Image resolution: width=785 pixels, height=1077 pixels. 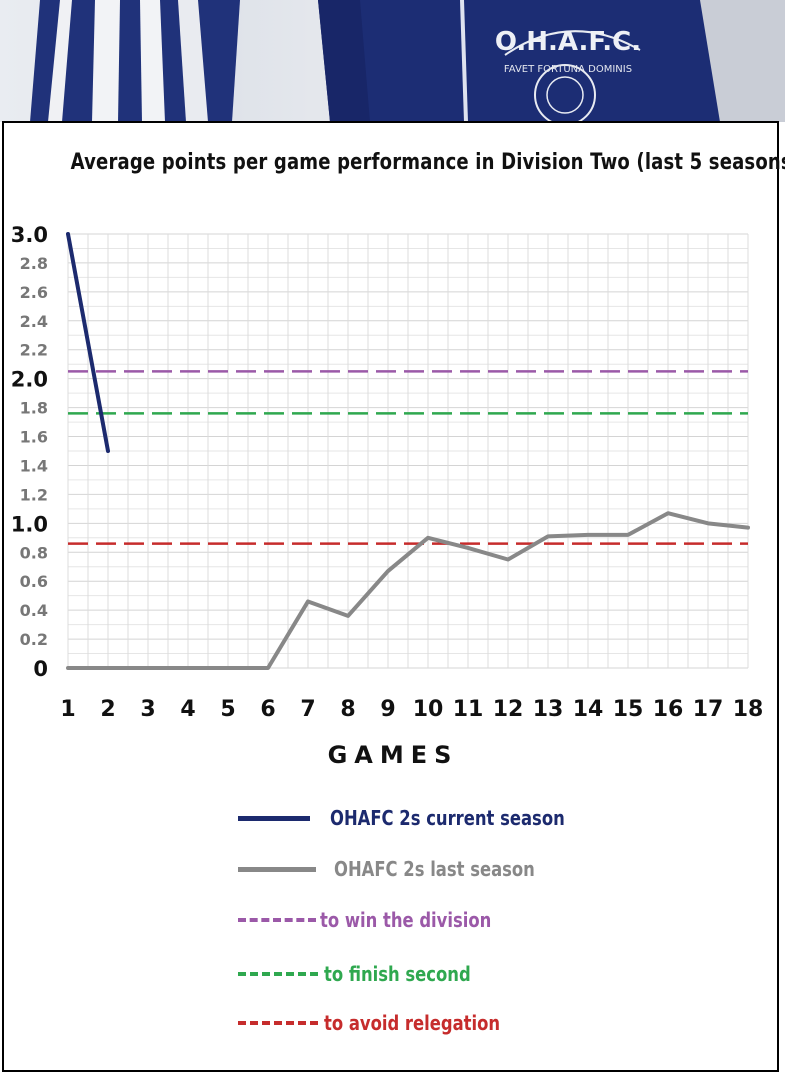 I want to click on legend-item: OHAFC 2s last season, so click(x=408, y=869).